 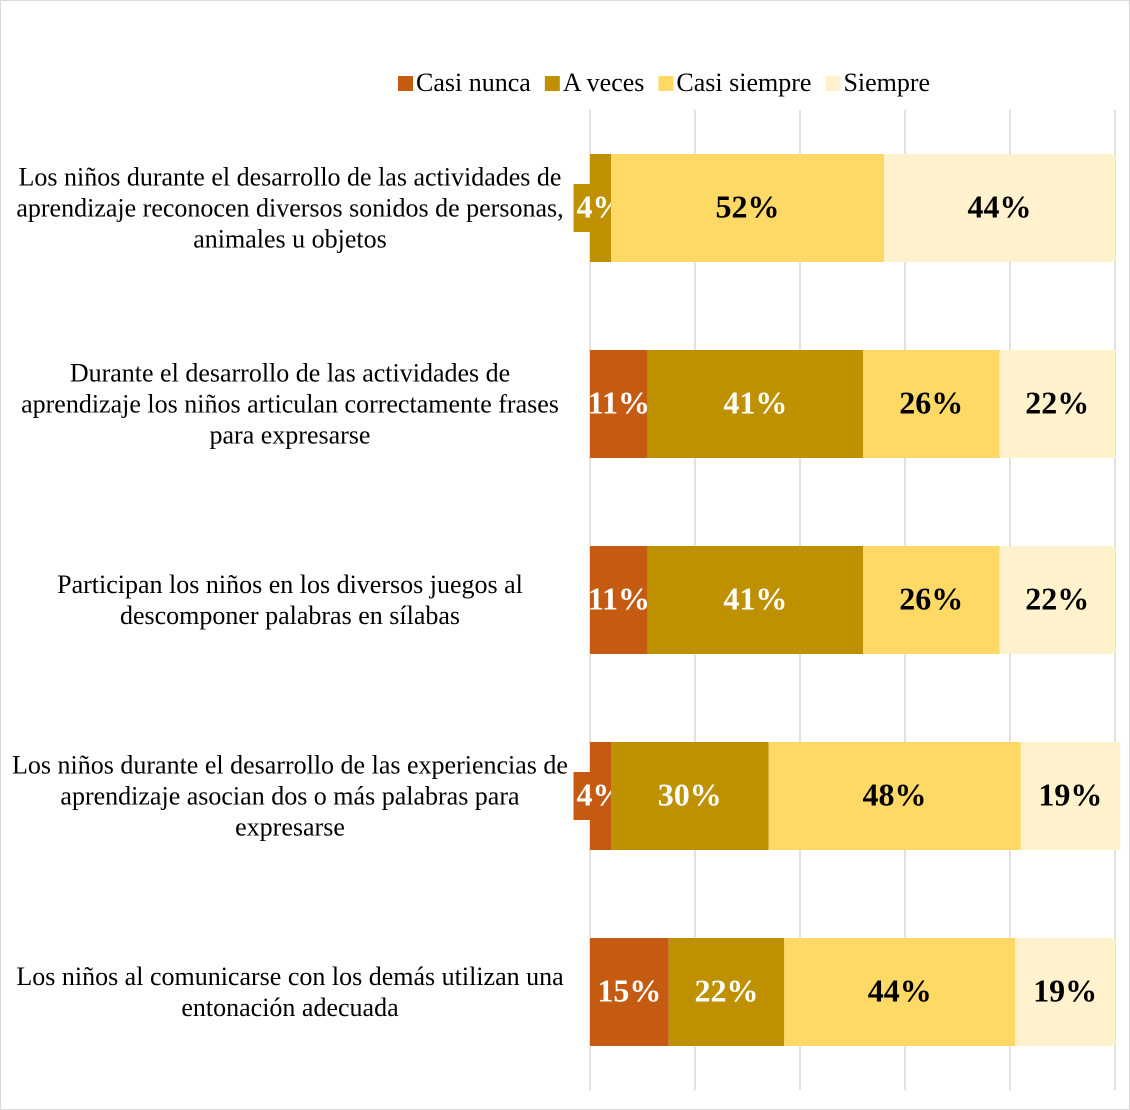 I want to click on legend-label: A veces, so click(x=604, y=82).